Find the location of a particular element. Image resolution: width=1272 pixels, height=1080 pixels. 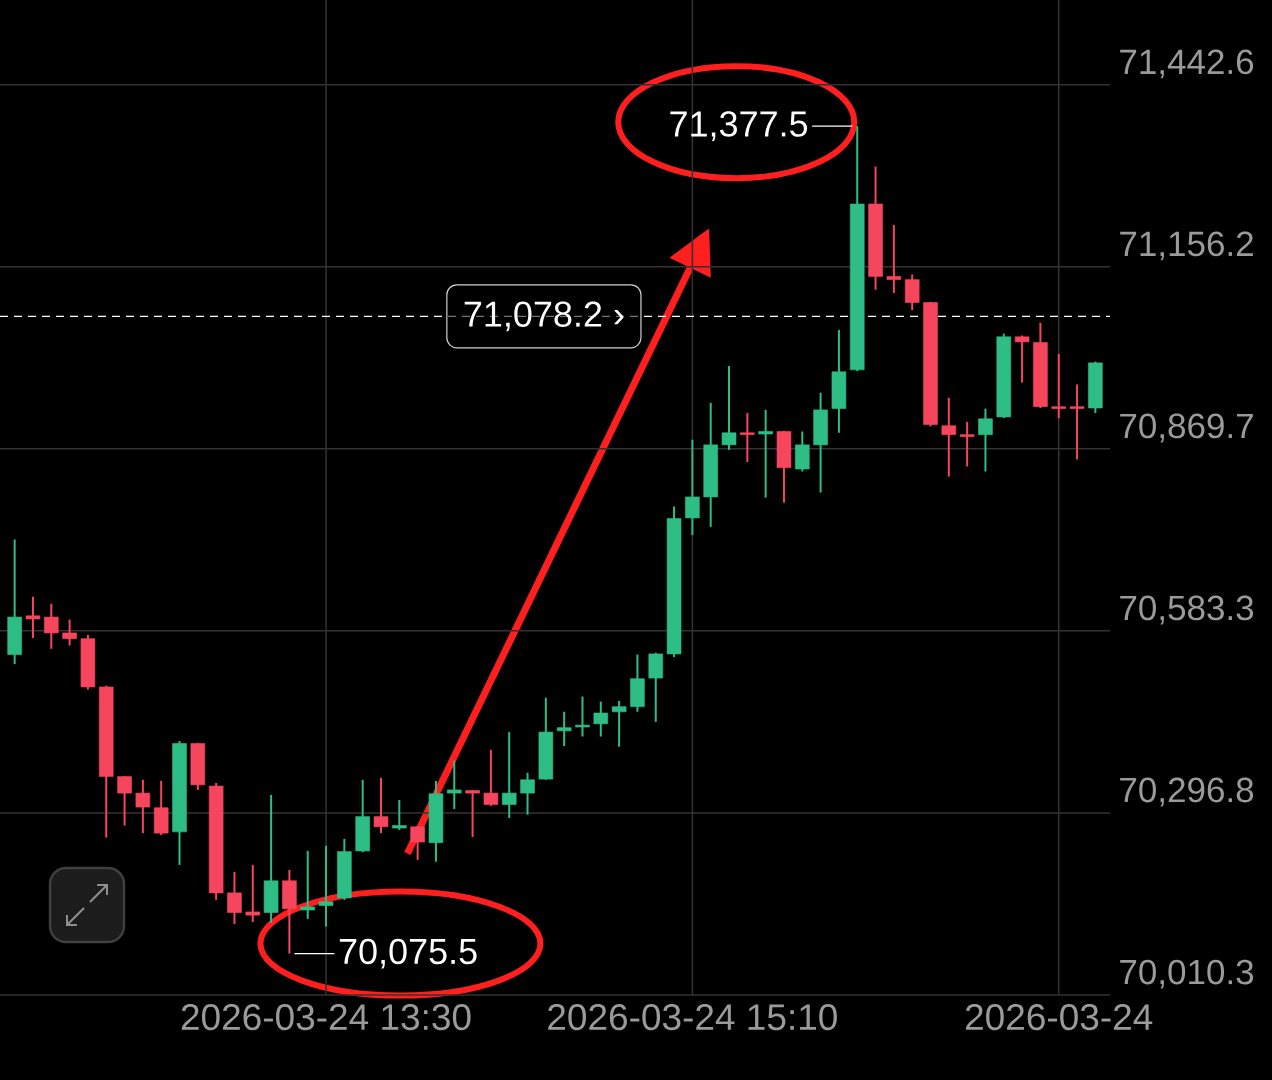

y-tick-label: 70,869.7 is located at coordinates (1186, 428).